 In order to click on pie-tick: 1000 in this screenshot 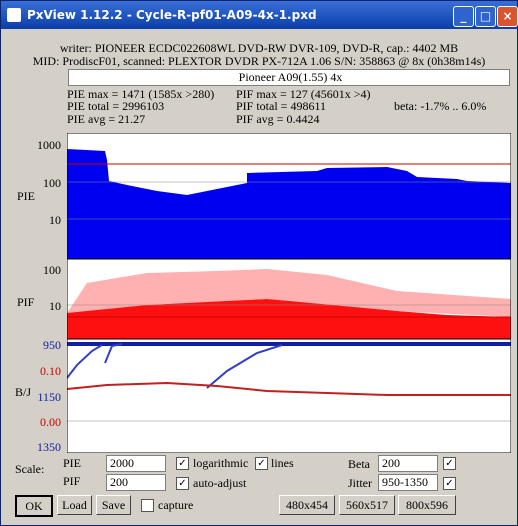, I will do `click(49, 145)`.